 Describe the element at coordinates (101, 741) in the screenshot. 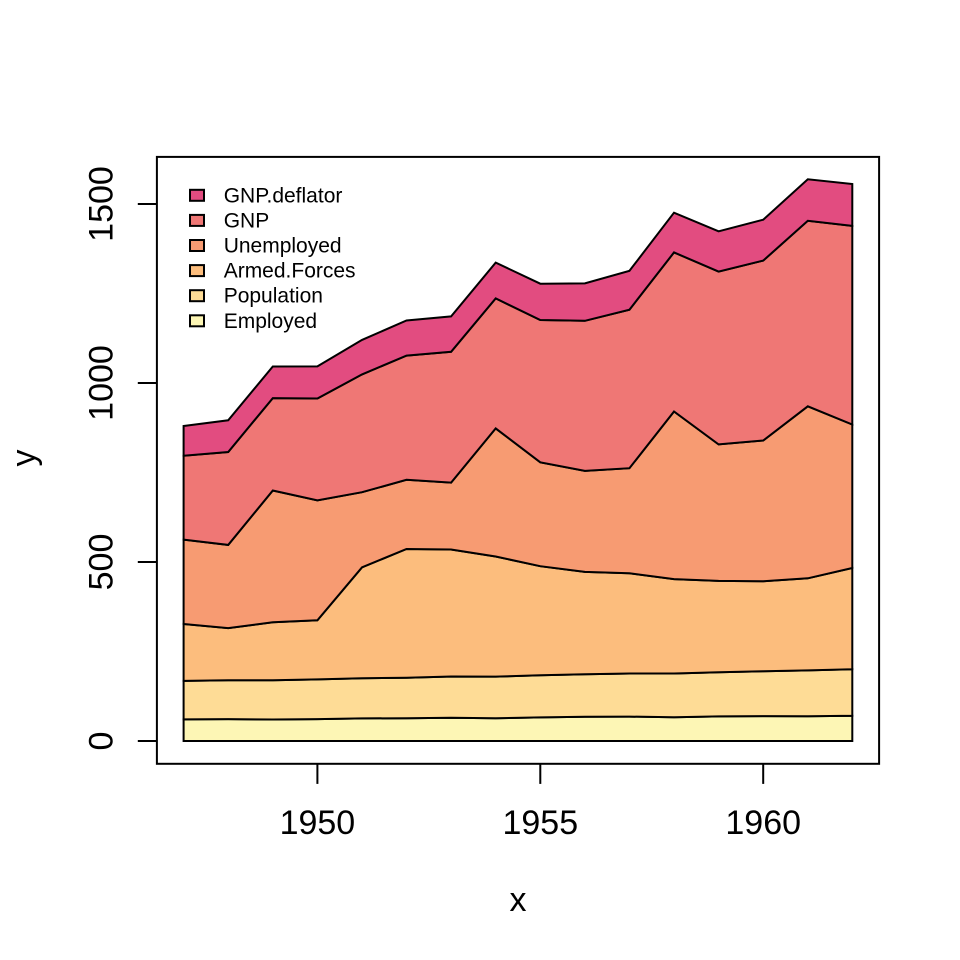

I see `svg-text: 0` at that location.